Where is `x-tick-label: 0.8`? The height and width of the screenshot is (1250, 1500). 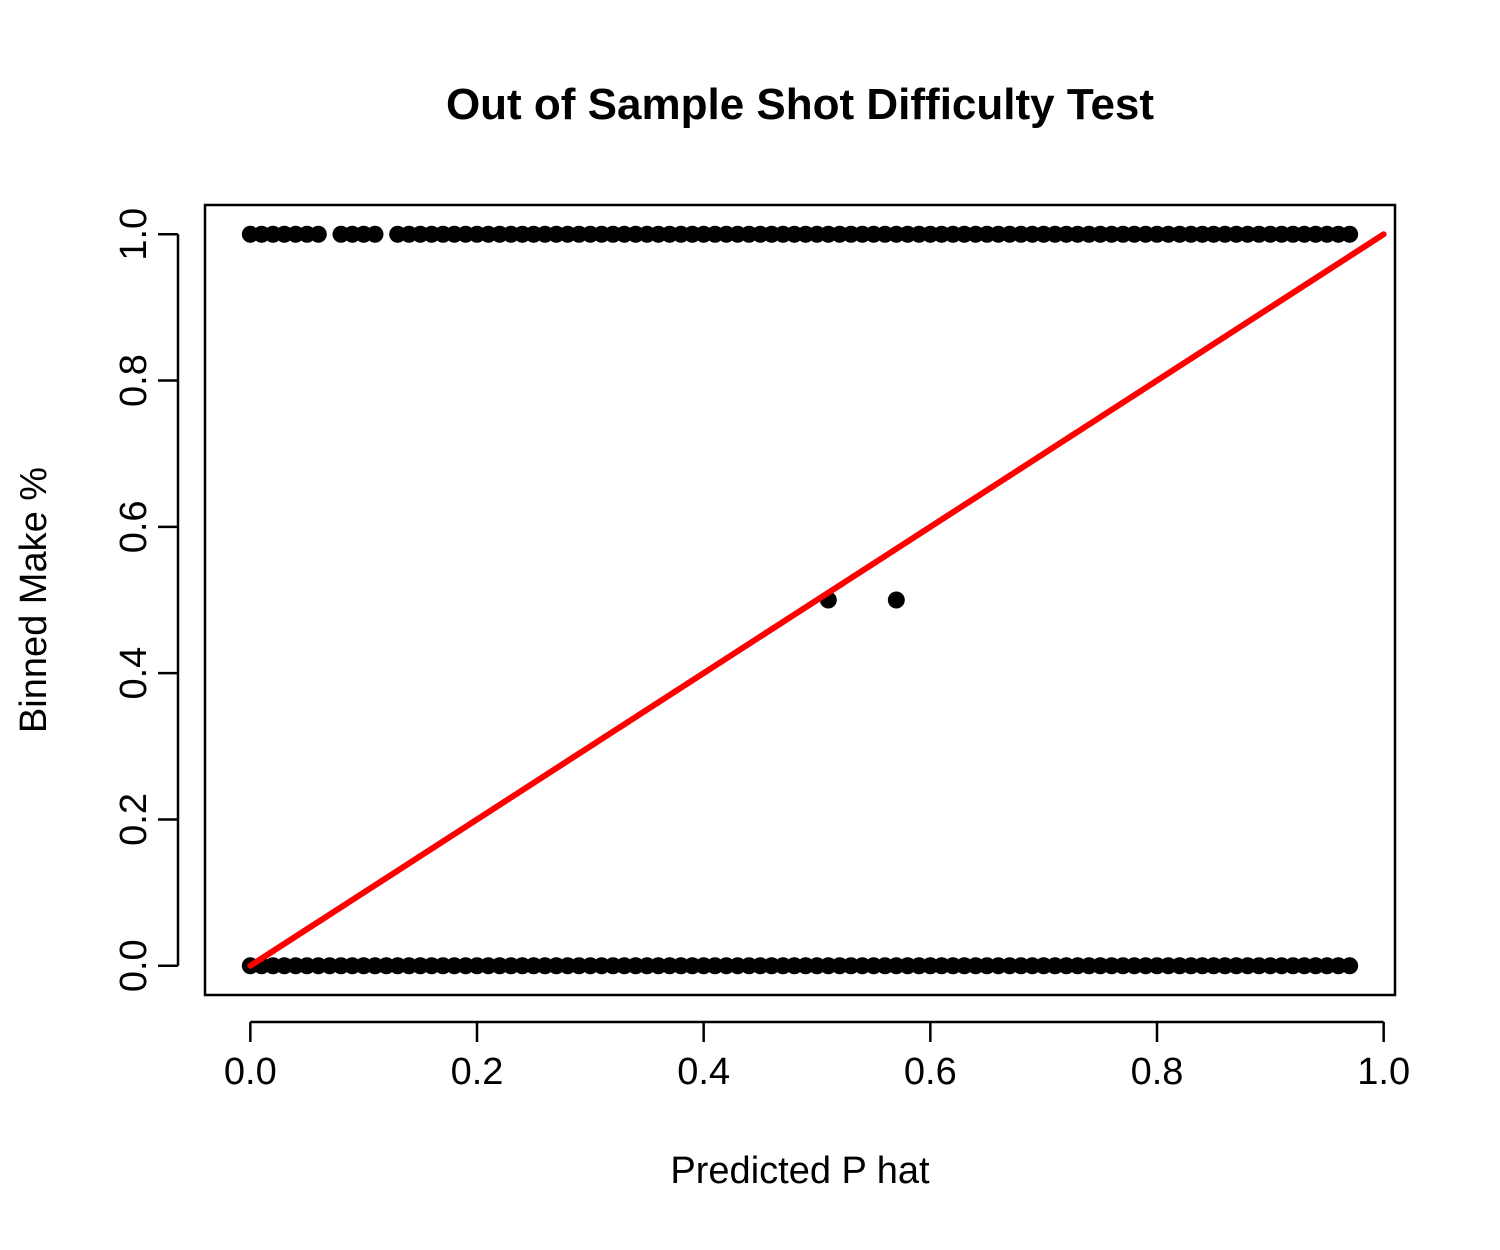 x-tick-label: 0.8 is located at coordinates (1157, 1072).